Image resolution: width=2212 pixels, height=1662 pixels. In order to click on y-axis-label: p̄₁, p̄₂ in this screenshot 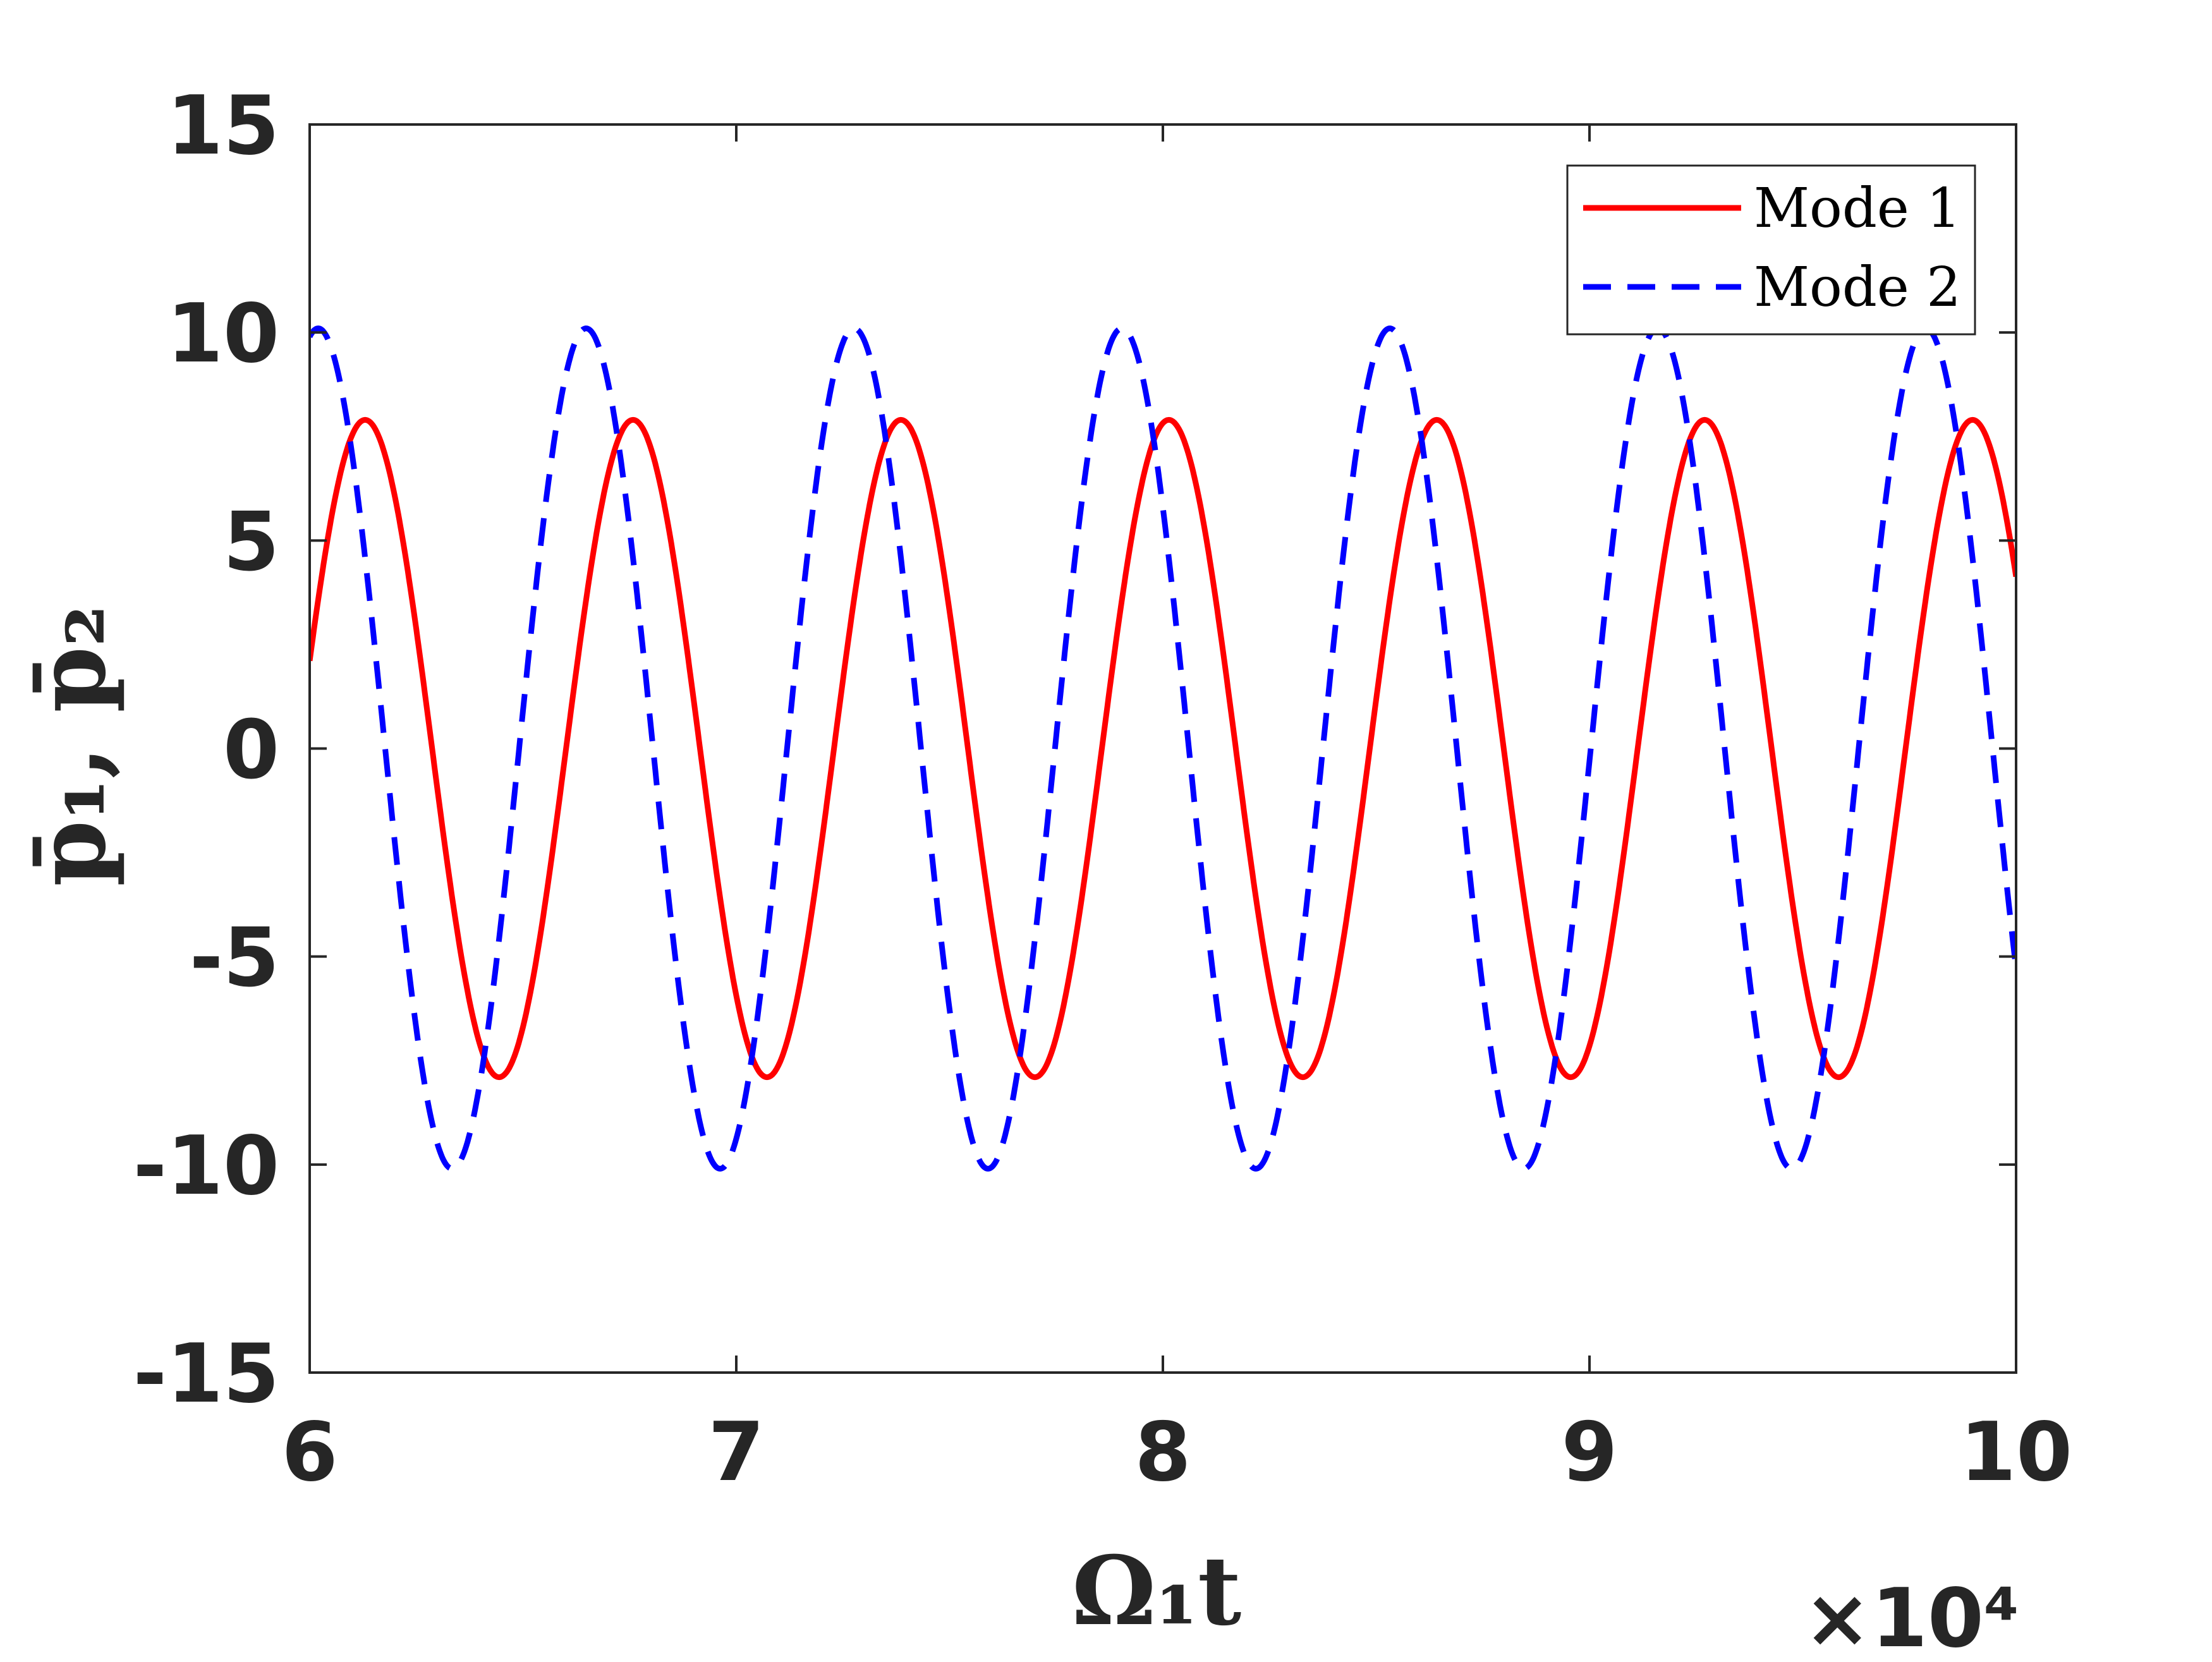, I will do `click(71, 746)`.